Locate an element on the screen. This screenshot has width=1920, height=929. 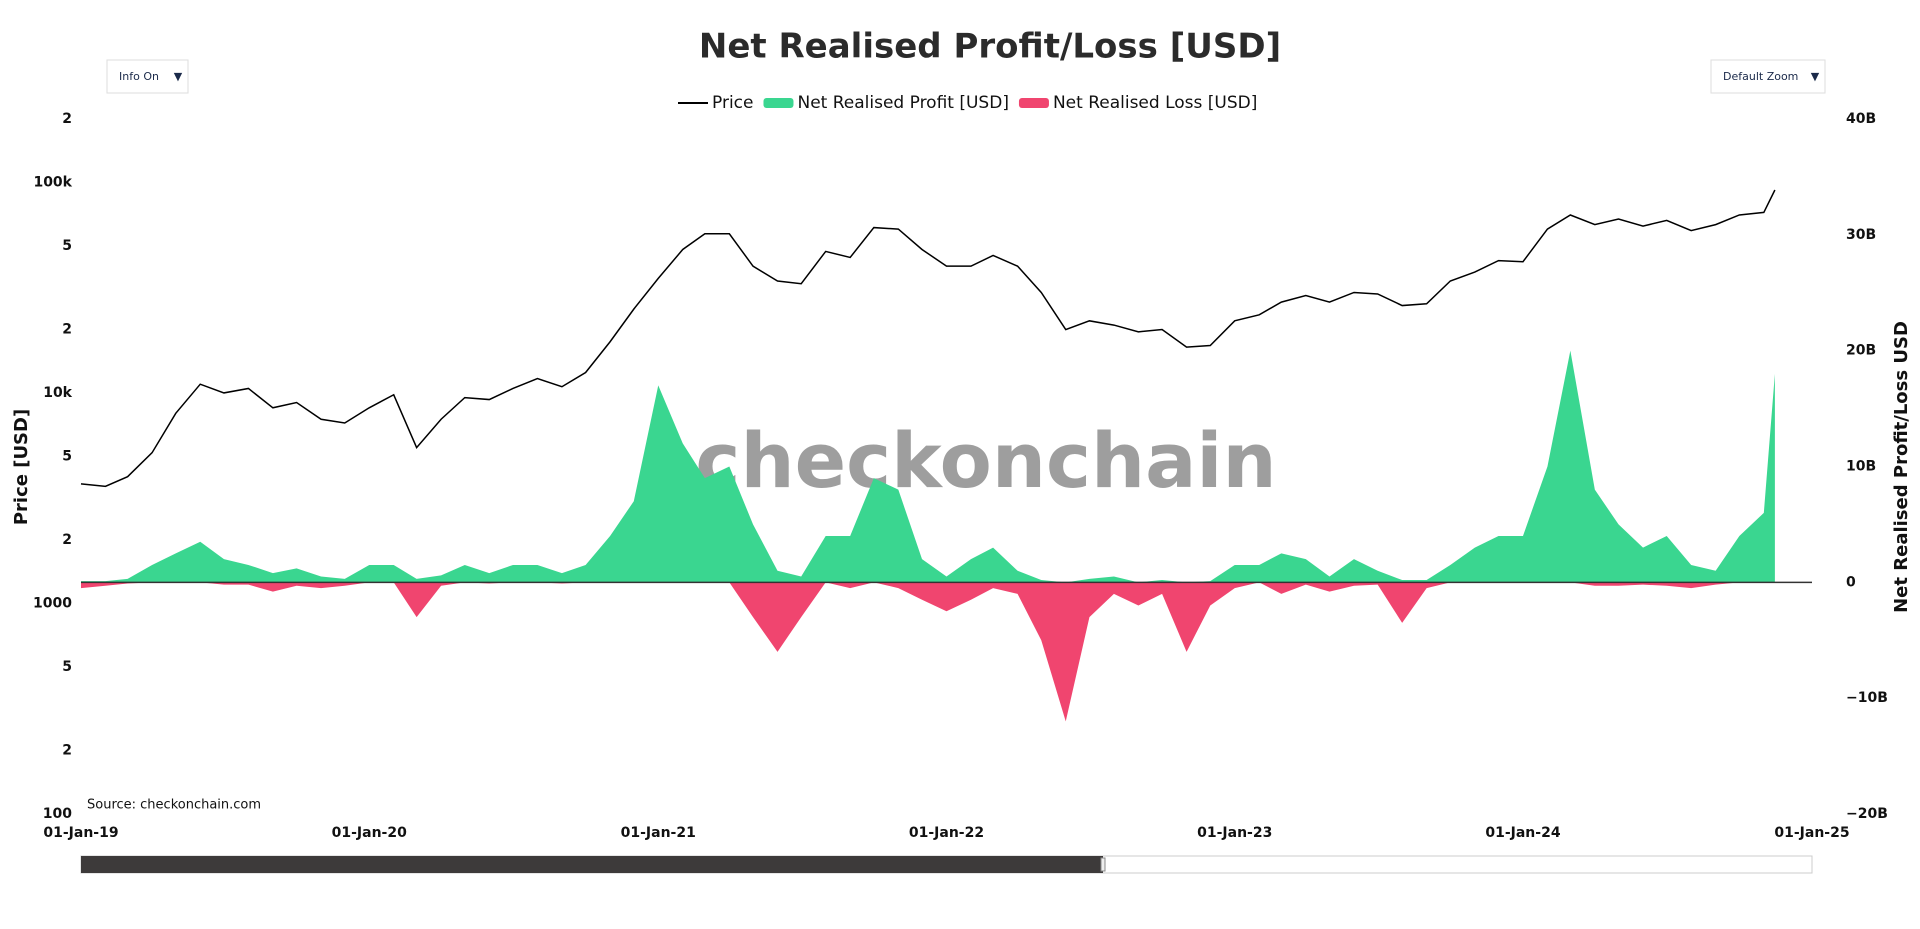
y2-tick-label: 30B is located at coordinates (1861, 235).